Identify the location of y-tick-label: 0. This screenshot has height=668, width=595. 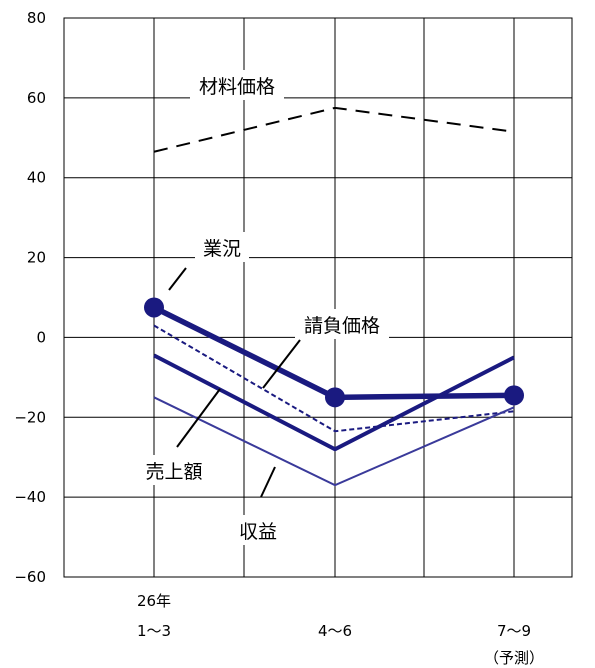
(41, 337).